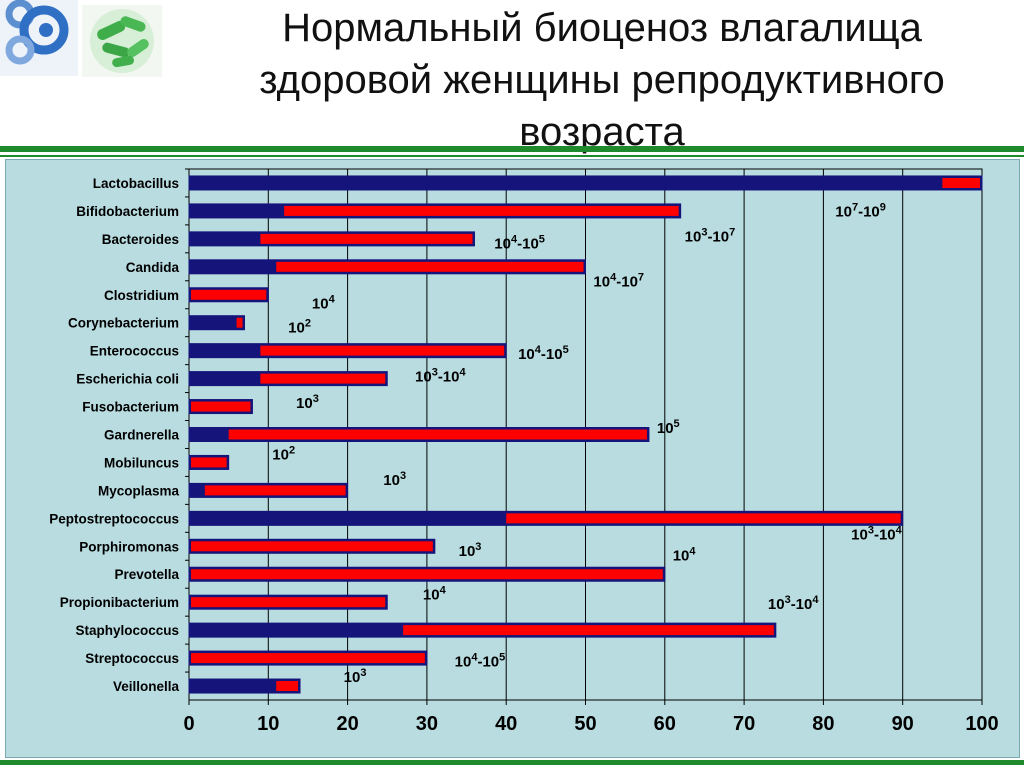  What do you see at coordinates (134, 351) in the screenshot?
I see `category-label: Enterococcus` at bounding box center [134, 351].